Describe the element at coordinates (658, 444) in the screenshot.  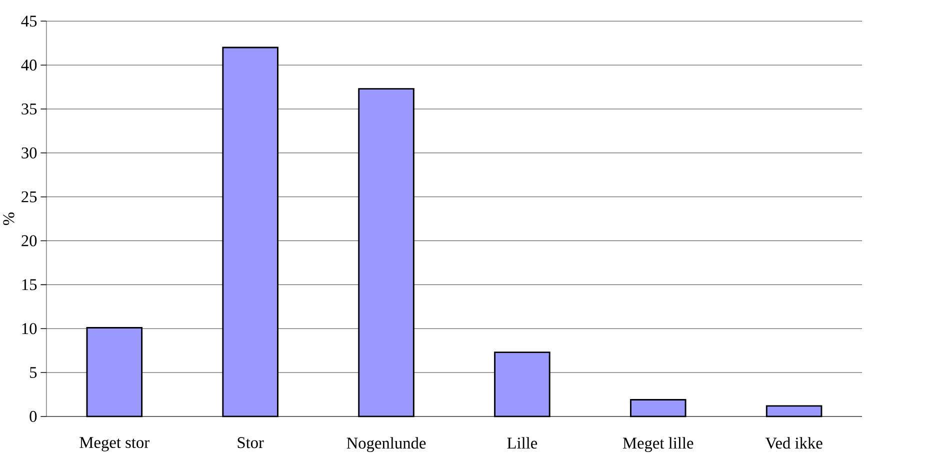
I see `x-tick-label: Meget lille` at that location.